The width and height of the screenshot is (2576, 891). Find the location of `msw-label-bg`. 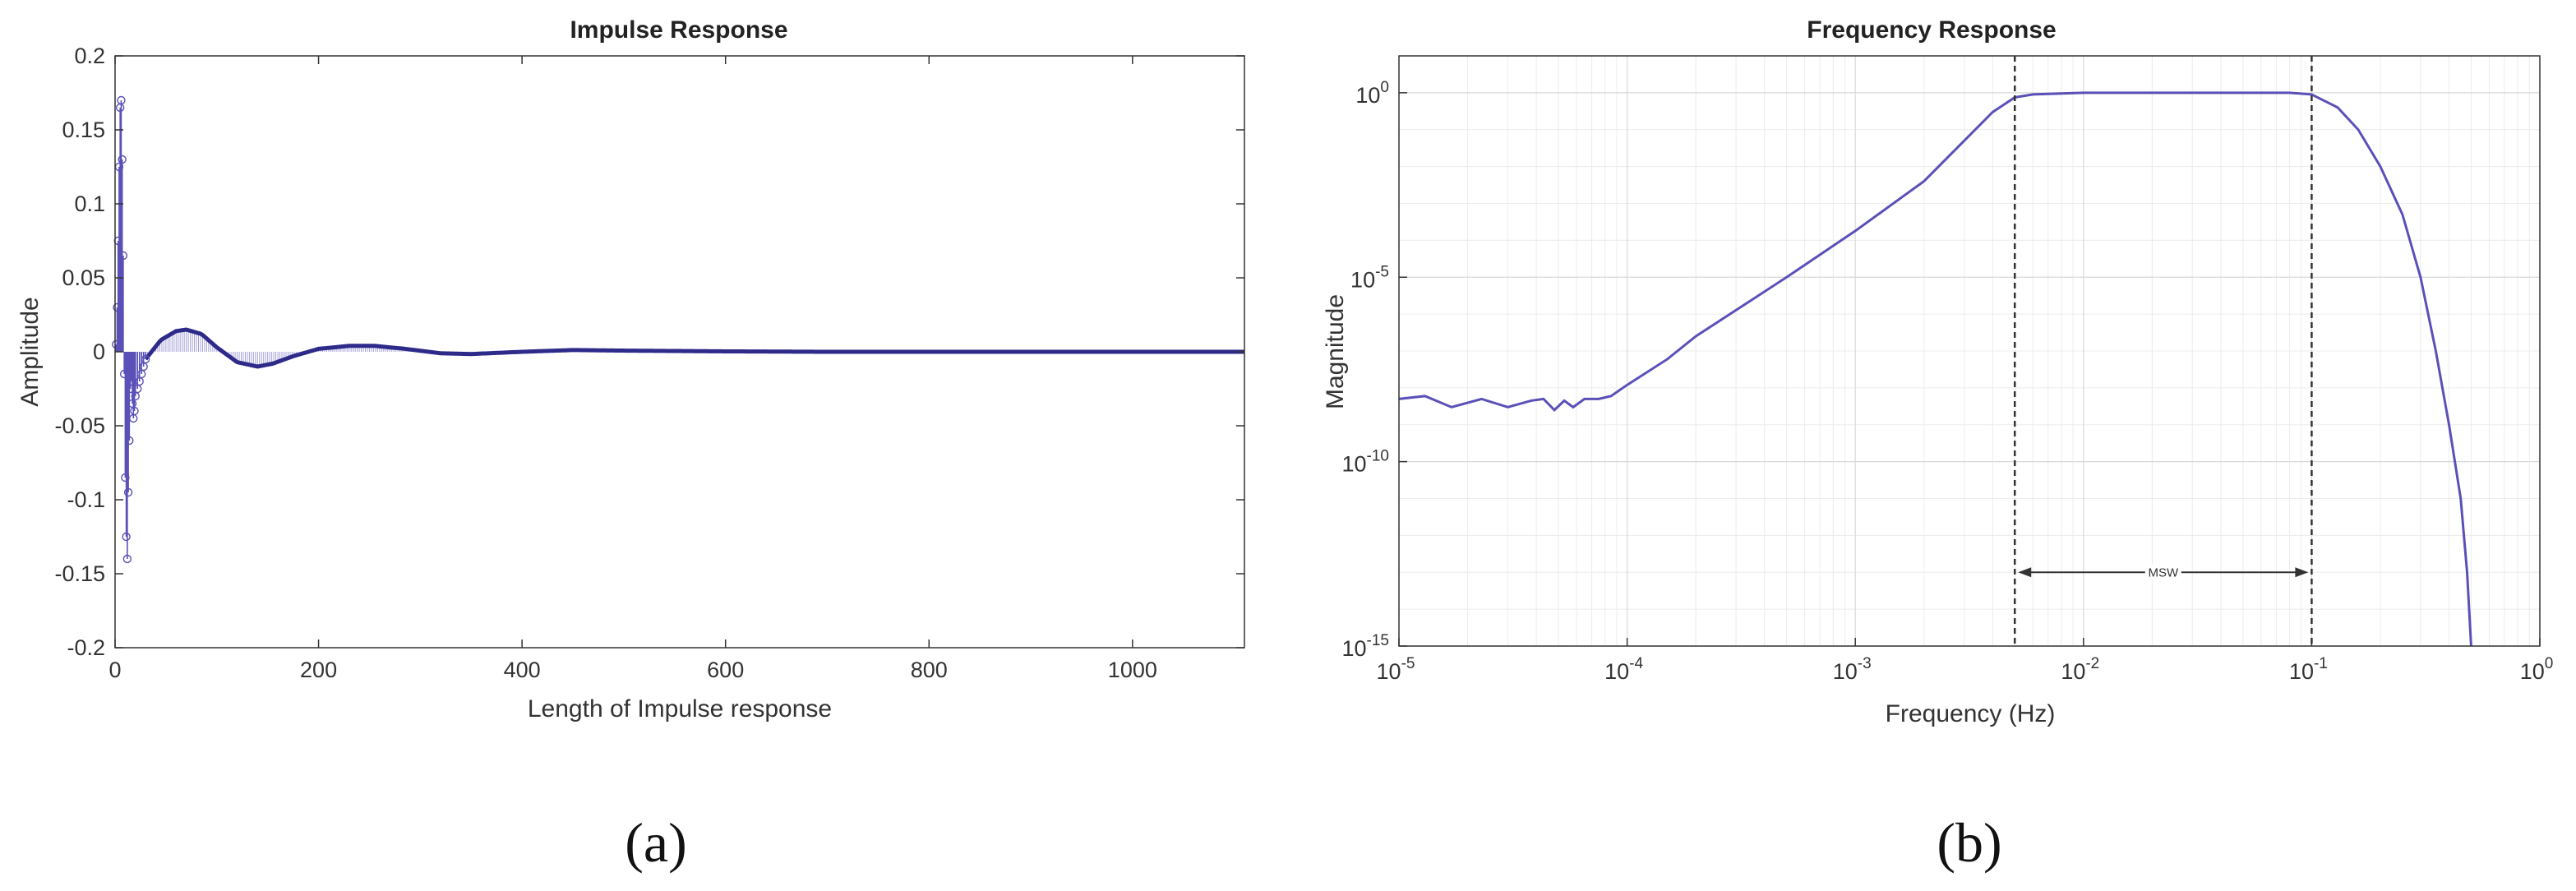

msw-label-bg is located at coordinates (2162, 572).